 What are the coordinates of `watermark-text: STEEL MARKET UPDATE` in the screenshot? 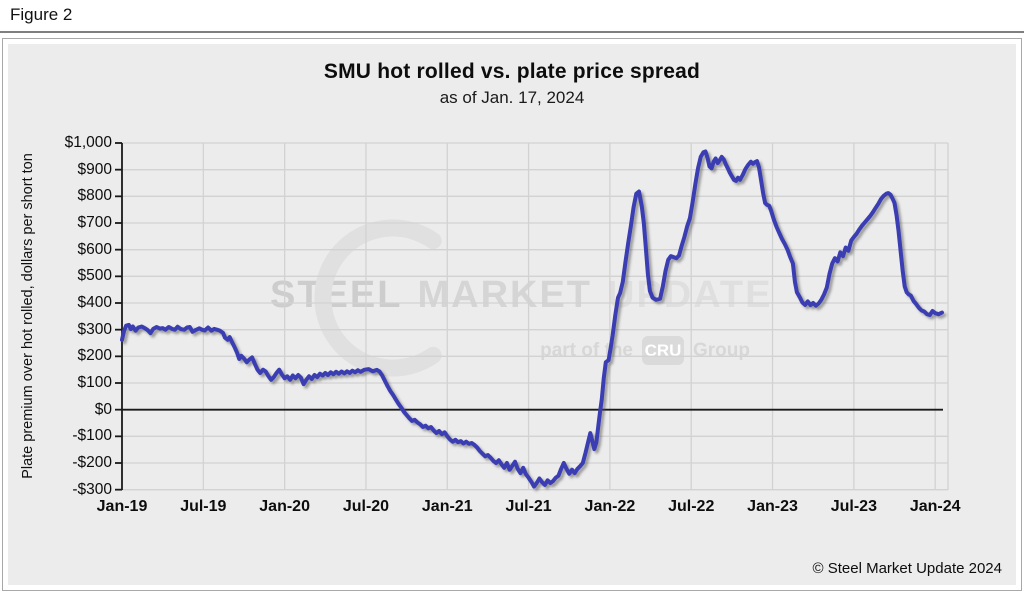 It's located at (521, 295).